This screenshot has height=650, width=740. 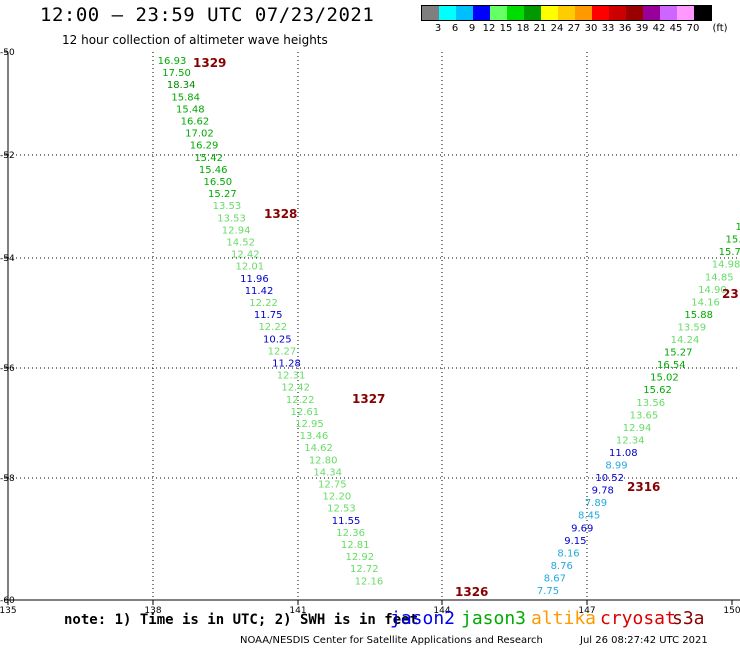 I want to click on wave-height-value: 12.81, so click(x=355, y=545).